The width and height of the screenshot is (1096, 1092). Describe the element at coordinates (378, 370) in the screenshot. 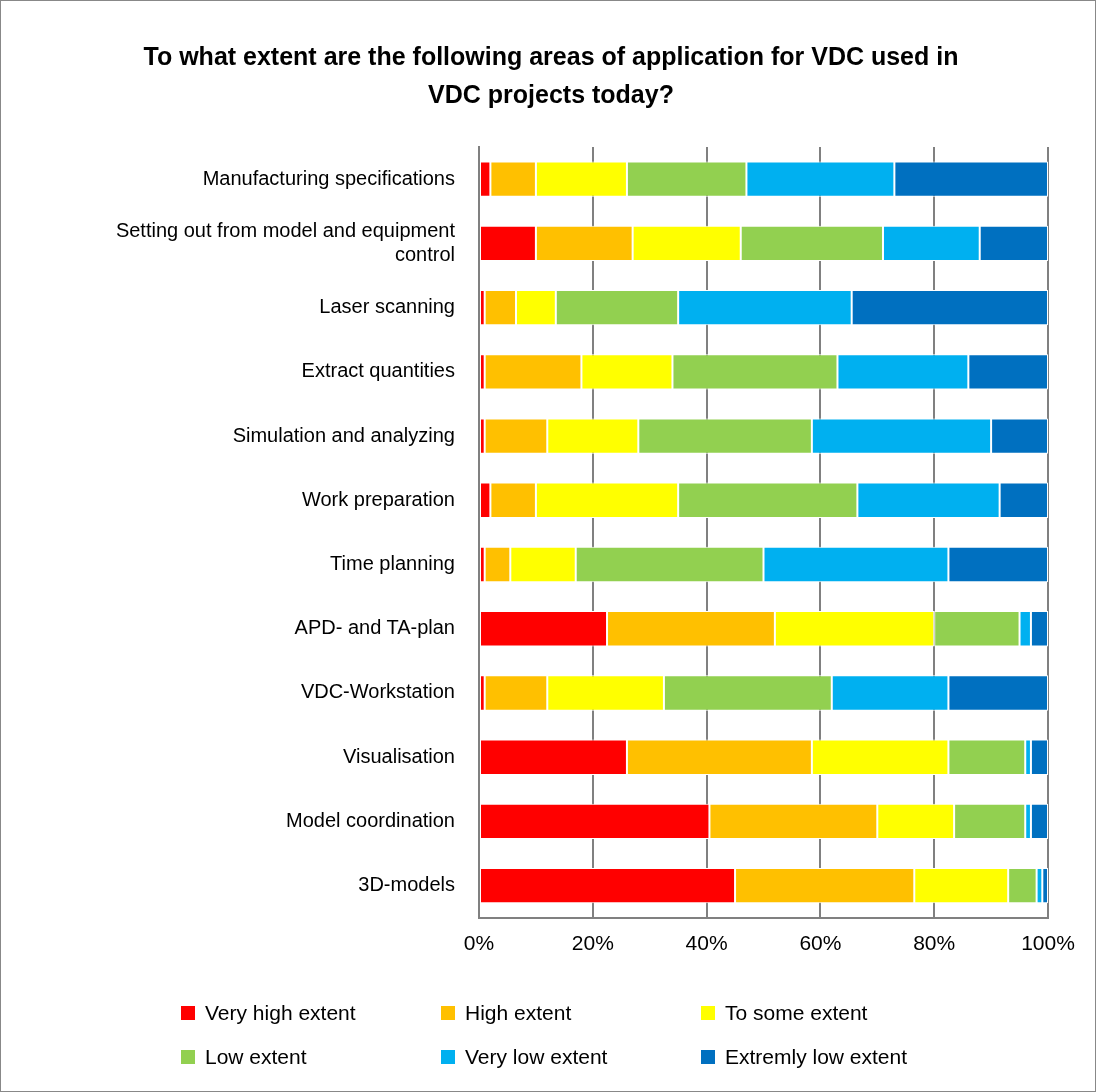

I see `y-tick-label: Extract quantities` at that location.